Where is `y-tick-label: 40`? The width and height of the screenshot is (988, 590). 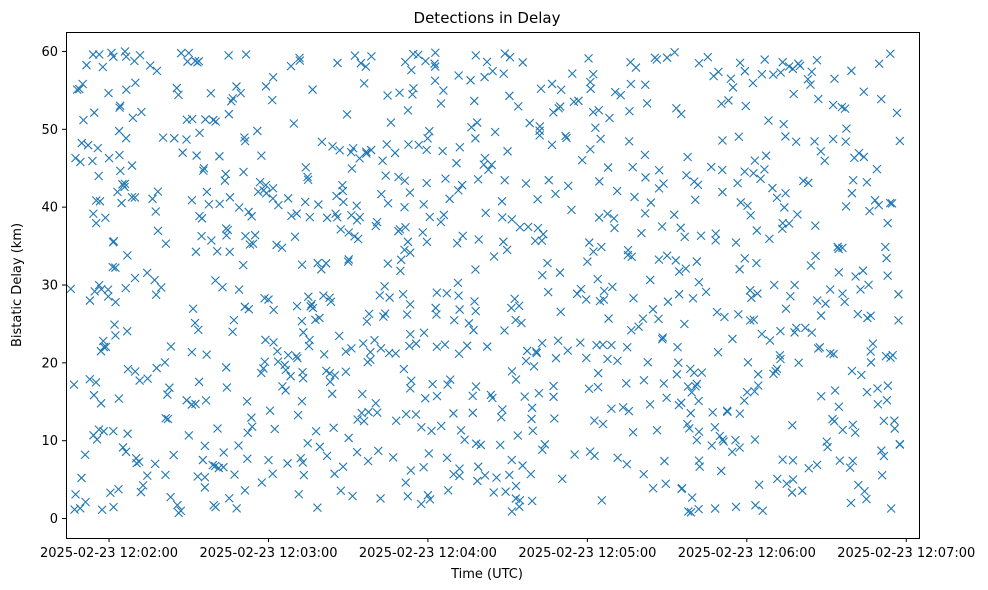 y-tick-label: 40 is located at coordinates (49, 208).